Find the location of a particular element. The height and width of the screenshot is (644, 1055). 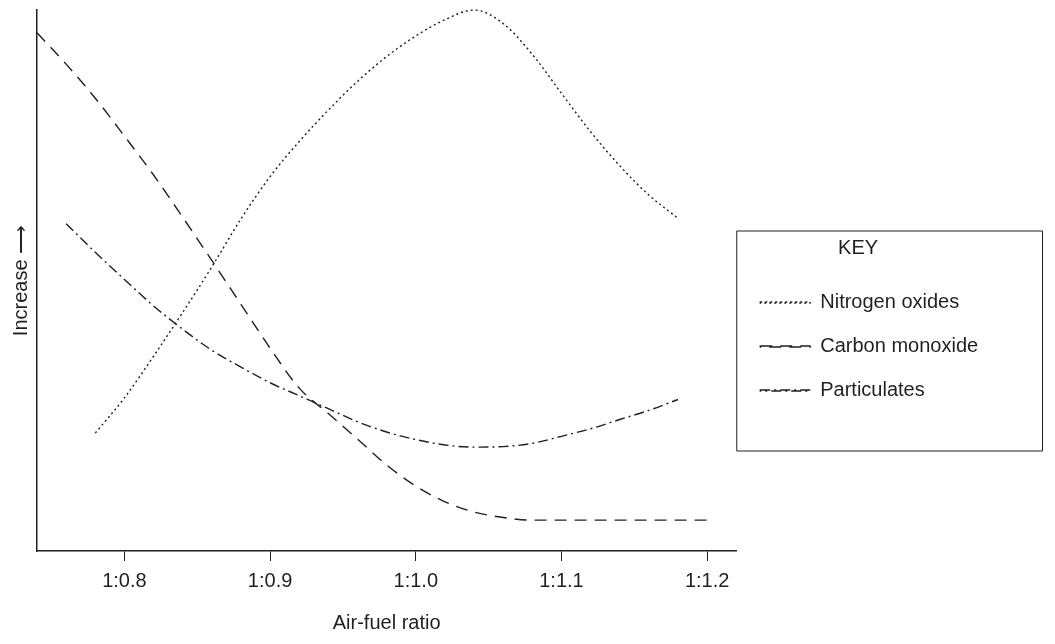

x-tick-label: 1:0.9 is located at coordinates (270, 579).